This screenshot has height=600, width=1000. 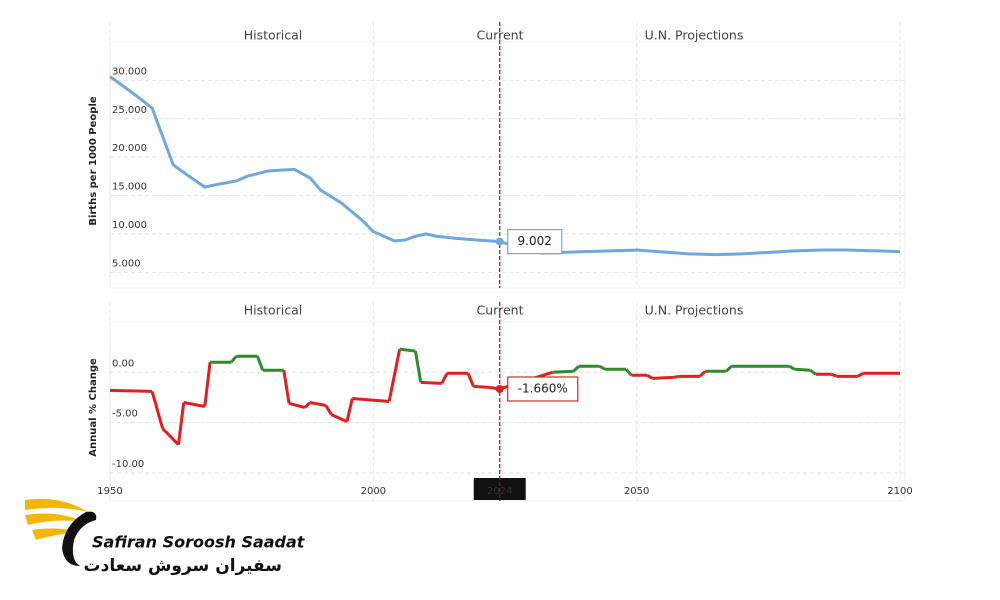 What do you see at coordinates (129, 110) in the screenshot?
I see `y-tick-label: 25.000` at bounding box center [129, 110].